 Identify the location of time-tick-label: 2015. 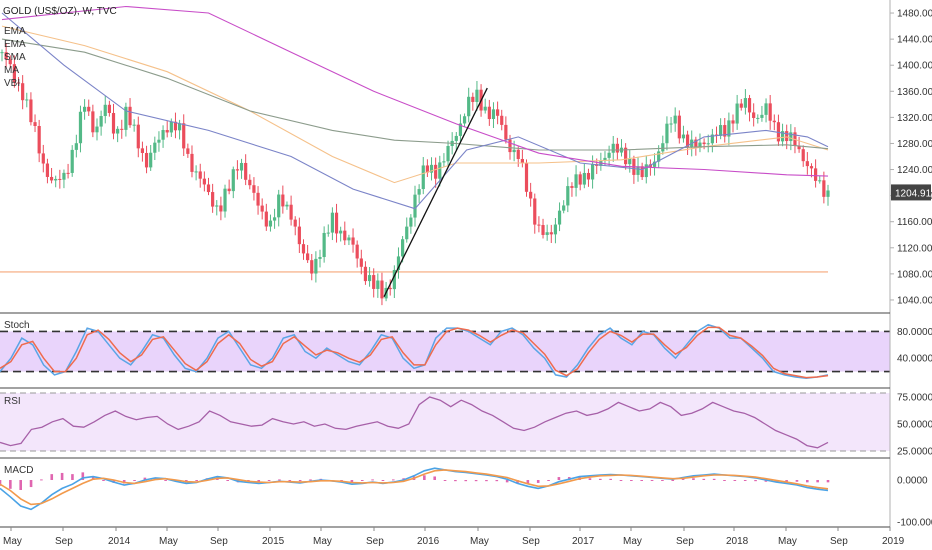
(273, 541).